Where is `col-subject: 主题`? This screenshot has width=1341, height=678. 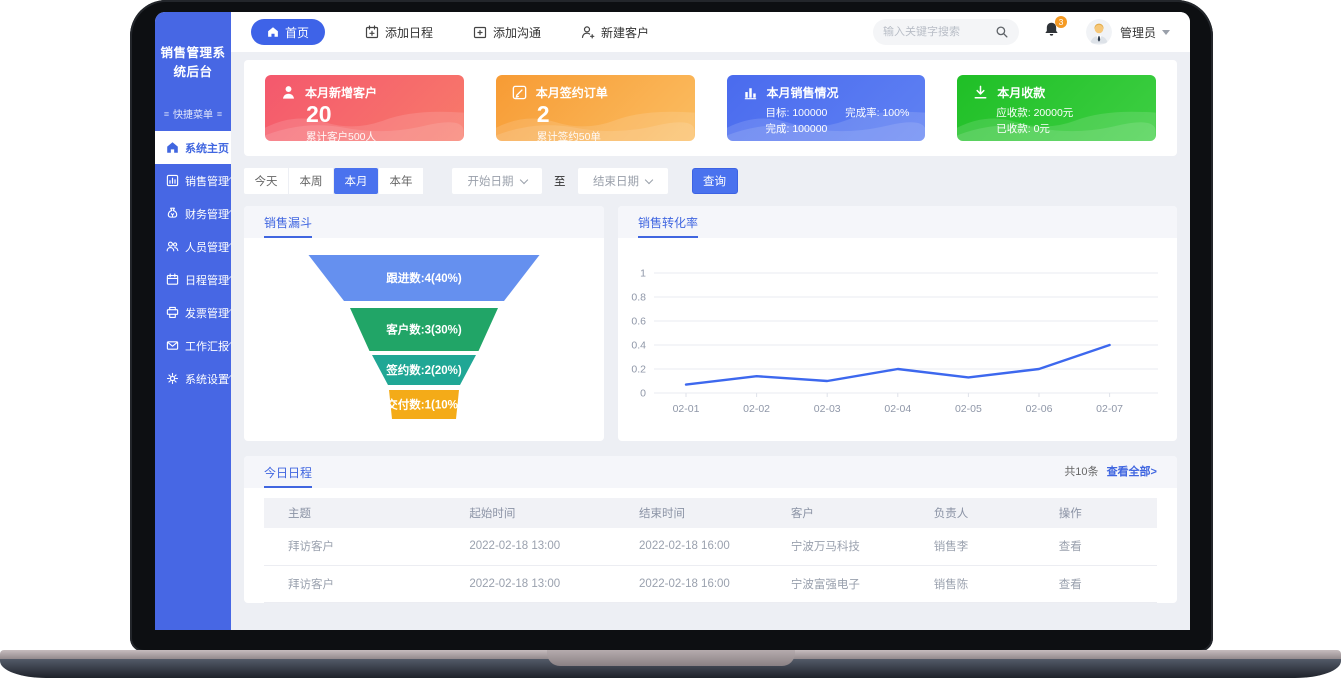
col-subject: 主题 is located at coordinates (299, 514).